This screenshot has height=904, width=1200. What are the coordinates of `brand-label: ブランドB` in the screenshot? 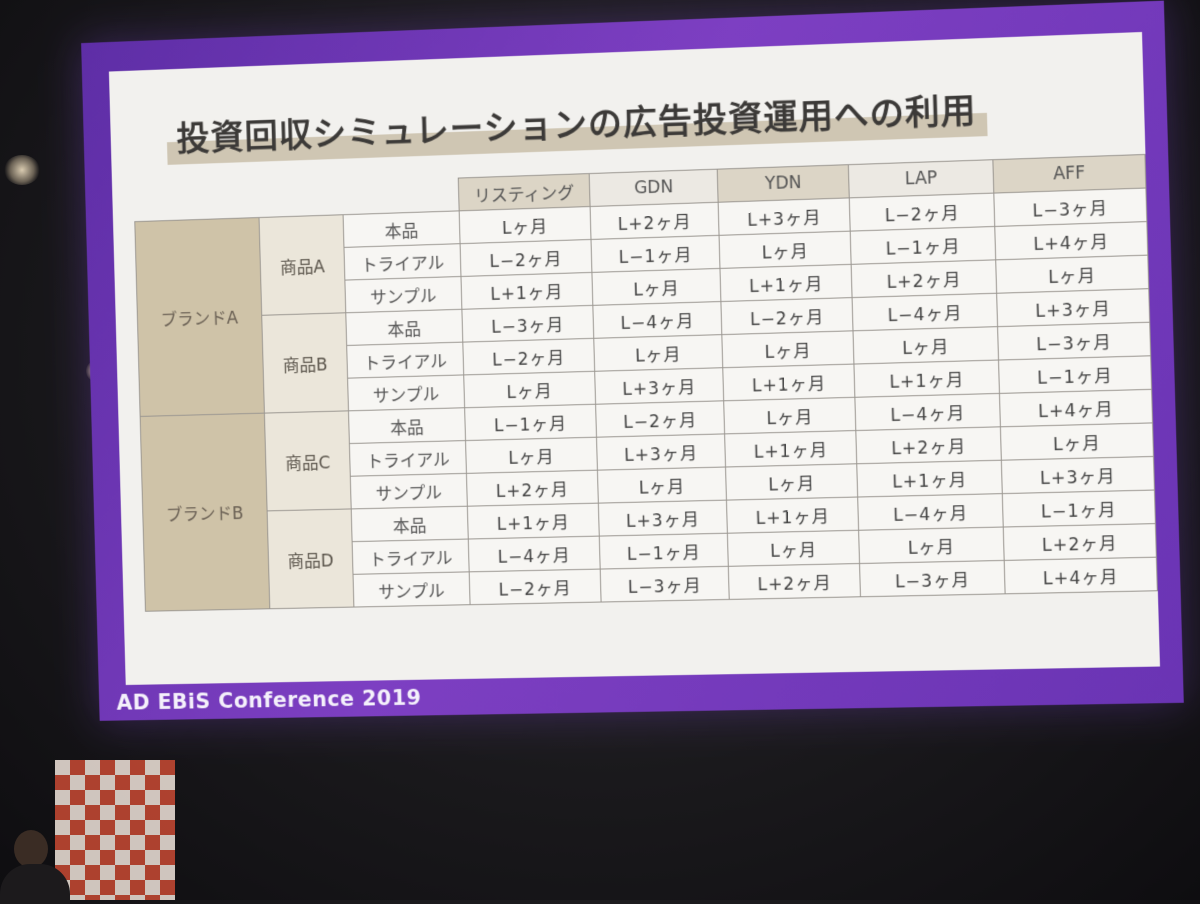 It's located at (205, 512).